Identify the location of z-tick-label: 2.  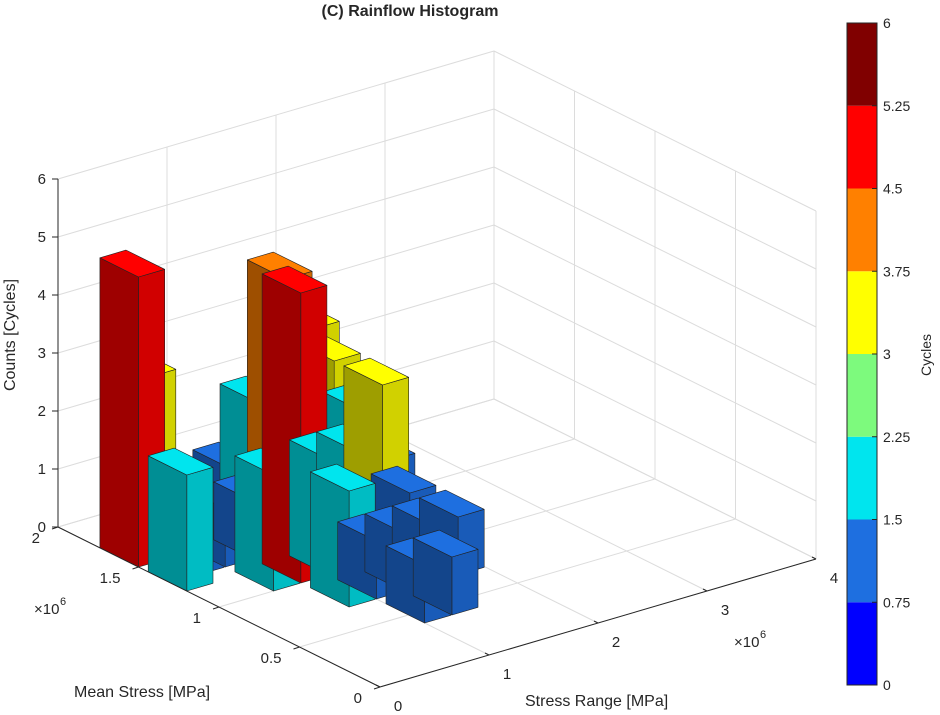
(42, 411).